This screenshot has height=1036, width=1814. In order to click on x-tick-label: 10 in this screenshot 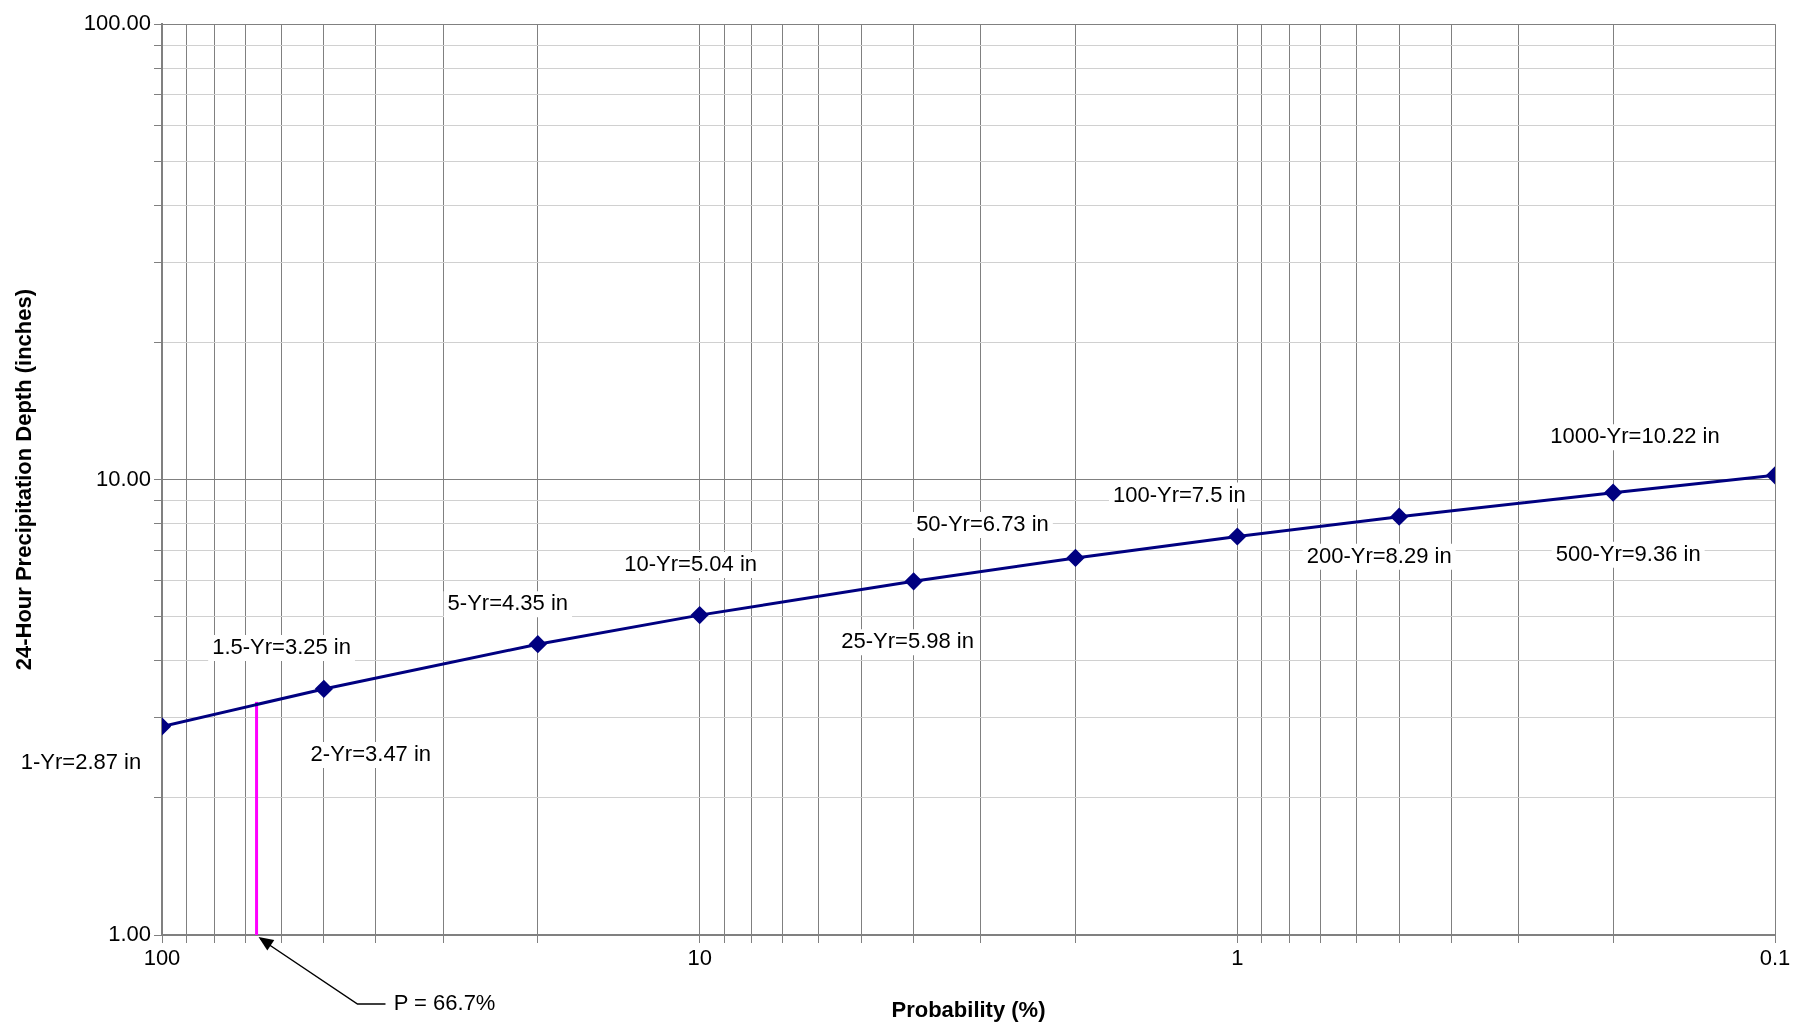, I will do `click(699, 958)`.